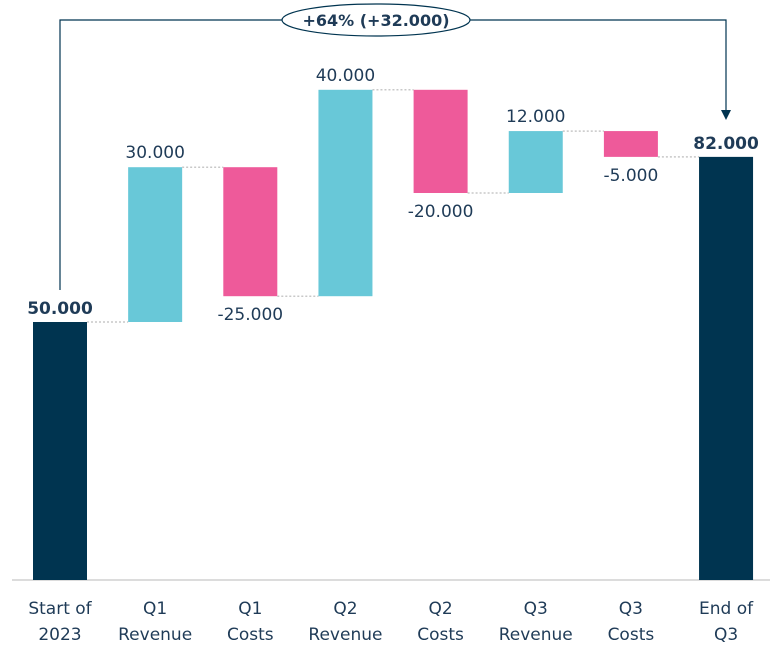 The width and height of the screenshot is (770, 654). I want to click on tick-label: Start of, so click(60, 609).